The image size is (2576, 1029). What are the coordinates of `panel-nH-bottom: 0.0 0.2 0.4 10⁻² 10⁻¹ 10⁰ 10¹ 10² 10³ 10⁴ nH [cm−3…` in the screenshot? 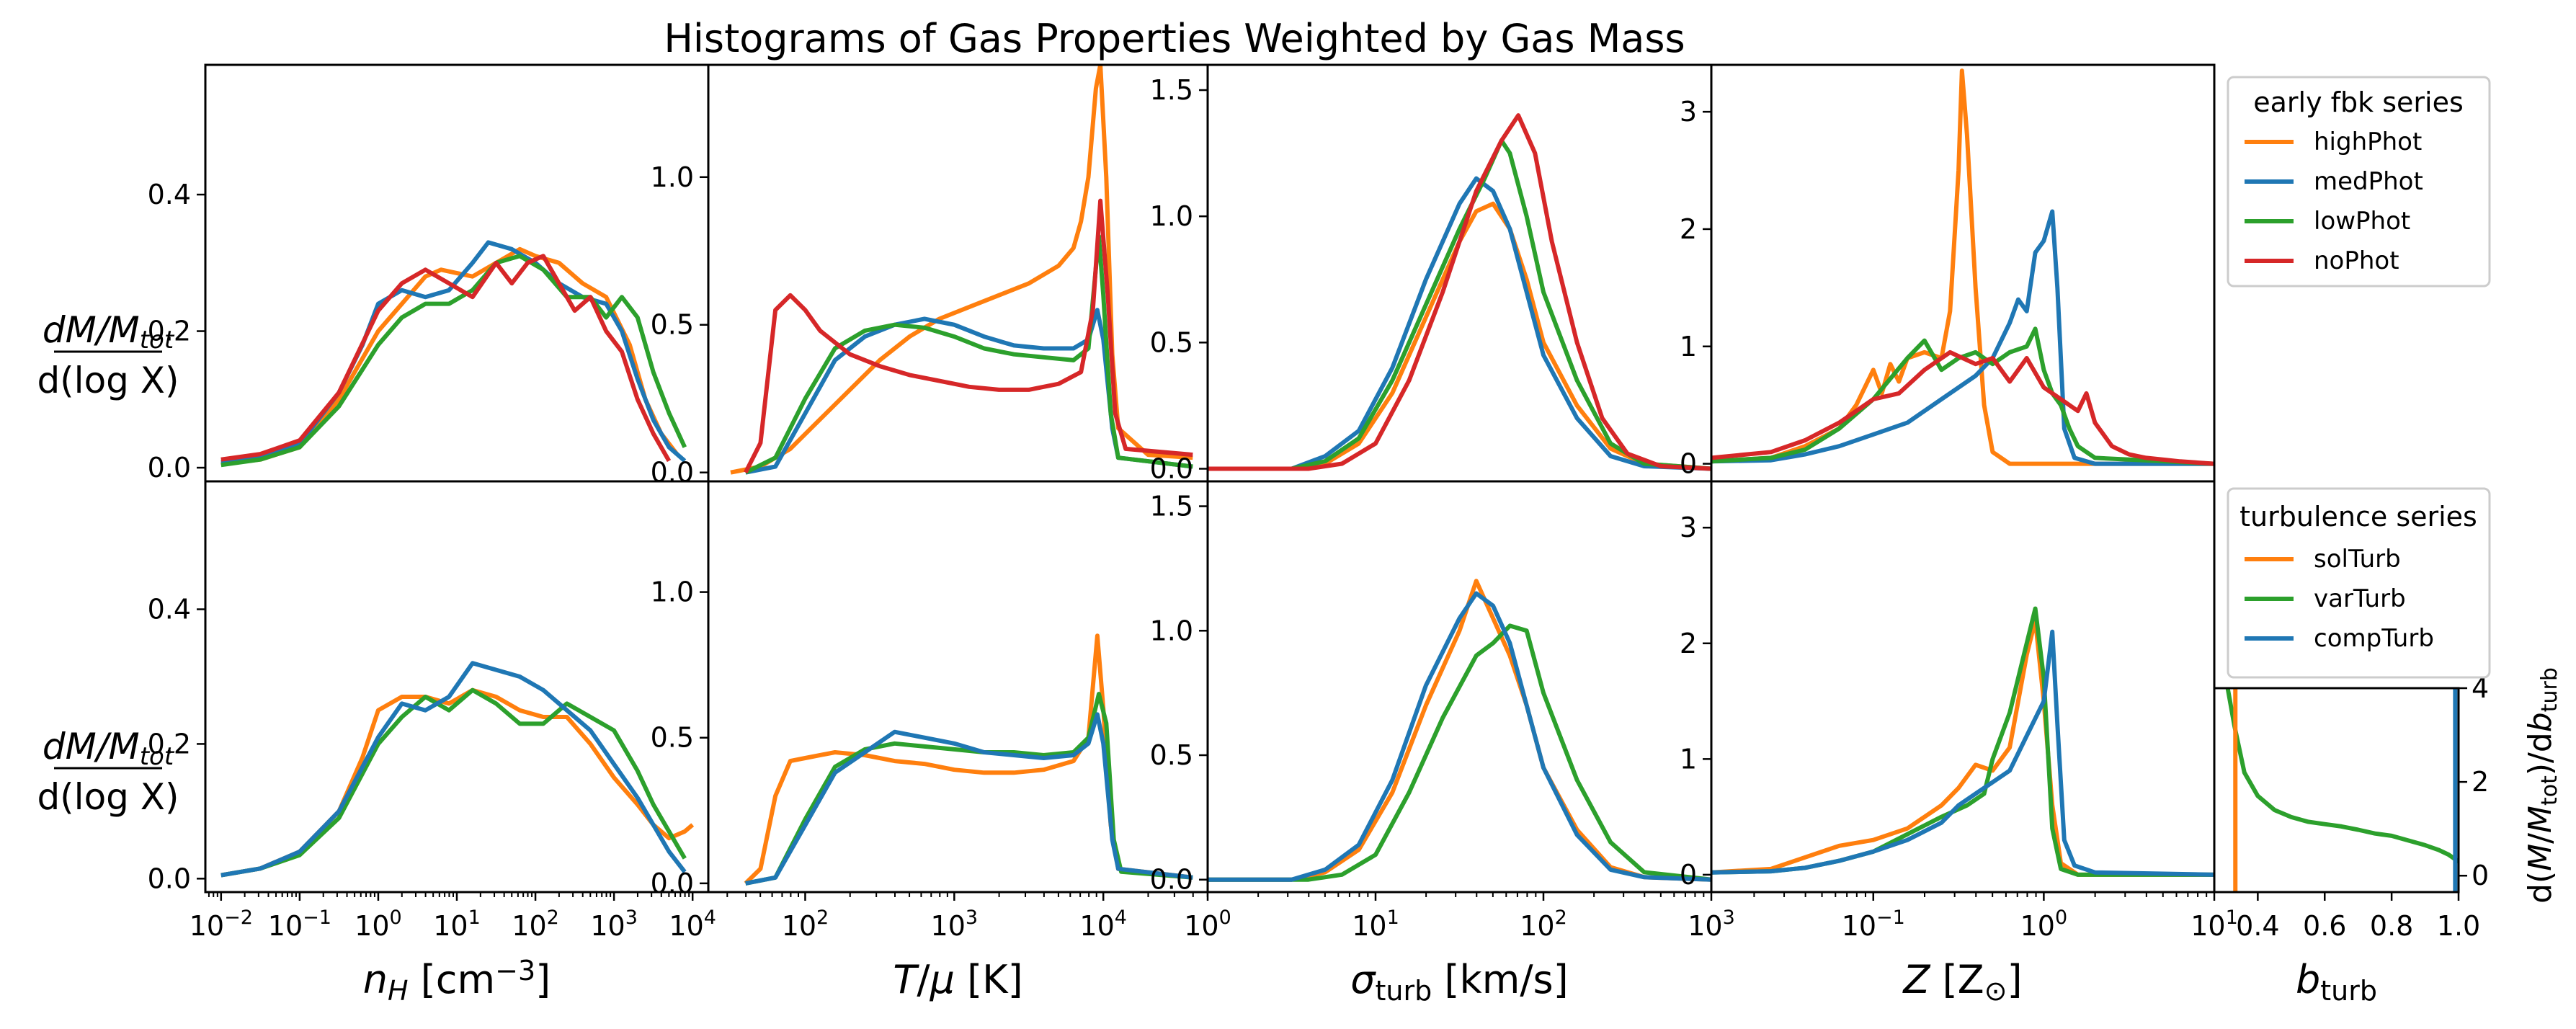 It's located at (432, 743).